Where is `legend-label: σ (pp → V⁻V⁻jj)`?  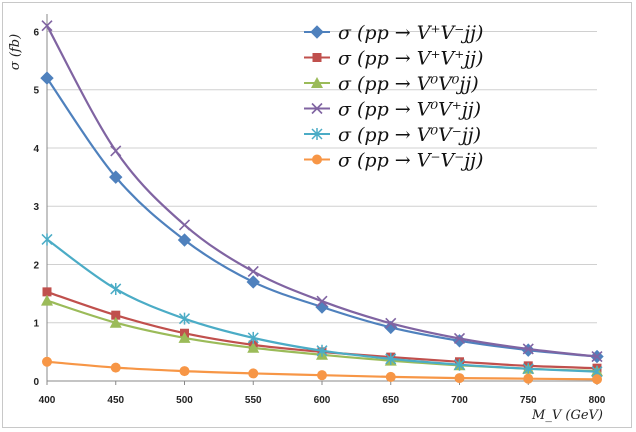 legend-label: σ (pp → V⁻V⁻jj) is located at coordinates (410, 161).